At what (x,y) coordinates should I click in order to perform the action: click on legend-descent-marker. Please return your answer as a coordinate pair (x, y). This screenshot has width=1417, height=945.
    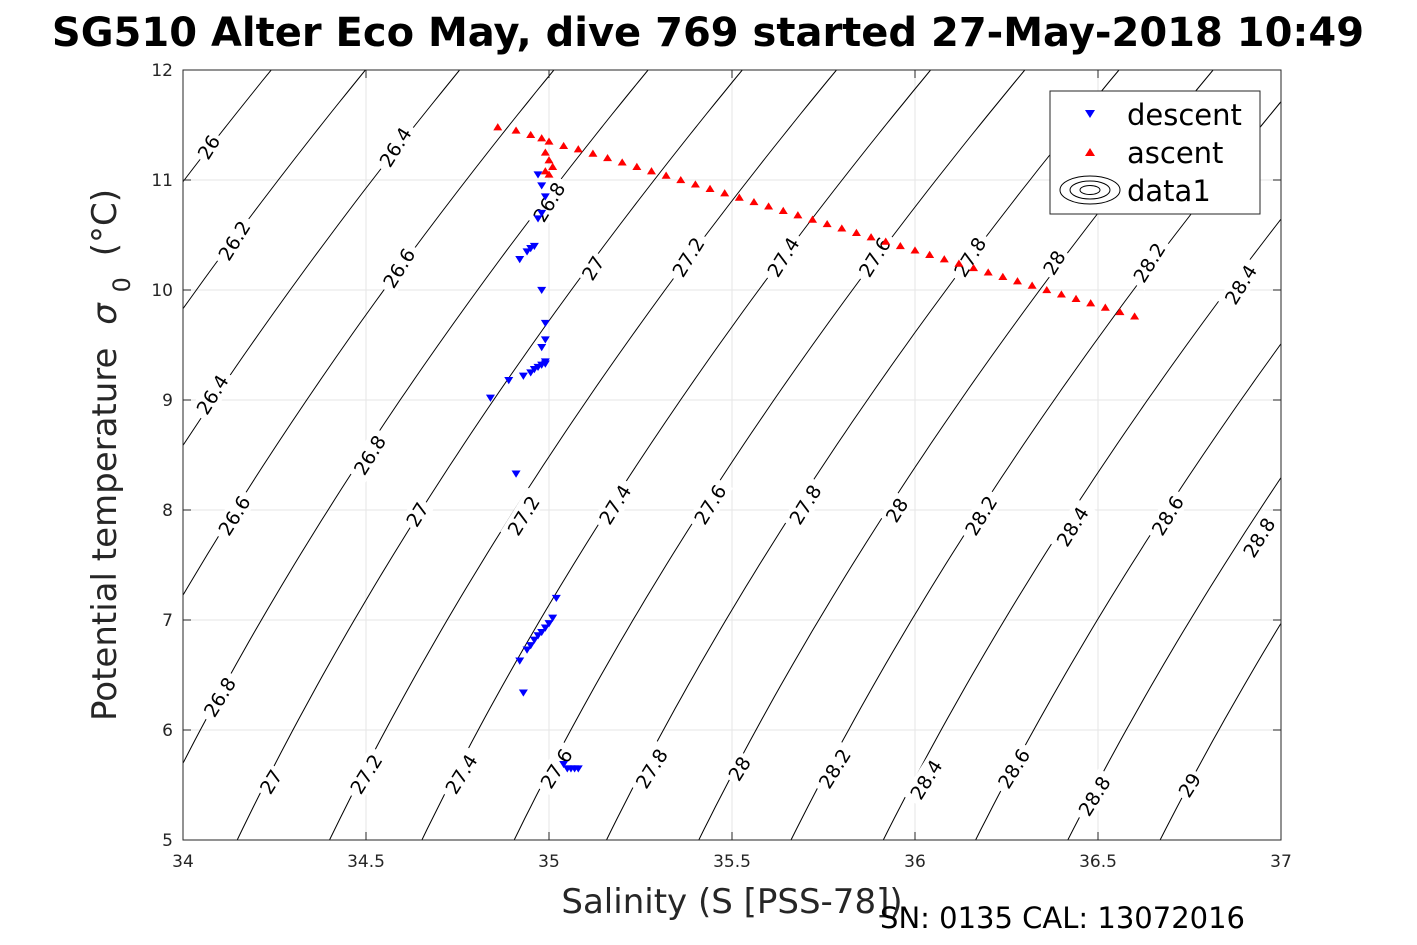
    Looking at the image, I should click on (1090, 114).